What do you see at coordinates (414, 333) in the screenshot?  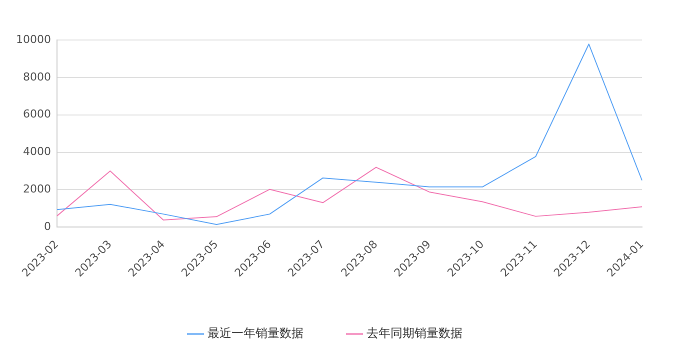 I see `legend-label: 去年同期销量数据` at bounding box center [414, 333].